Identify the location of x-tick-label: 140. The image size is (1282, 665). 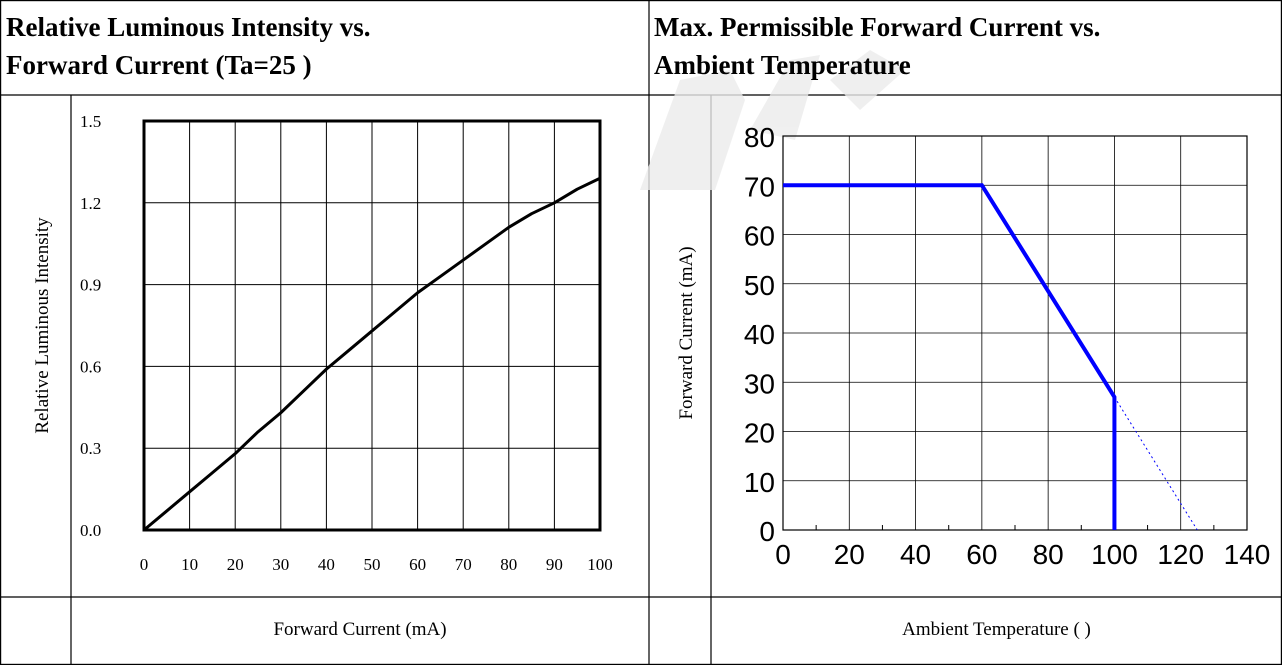
(1247, 554).